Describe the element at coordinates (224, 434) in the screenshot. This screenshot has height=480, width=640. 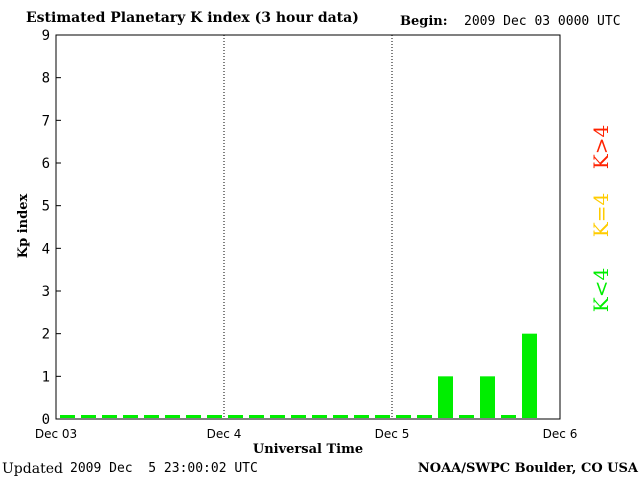
I see `x-tick-label: Dec 4` at that location.